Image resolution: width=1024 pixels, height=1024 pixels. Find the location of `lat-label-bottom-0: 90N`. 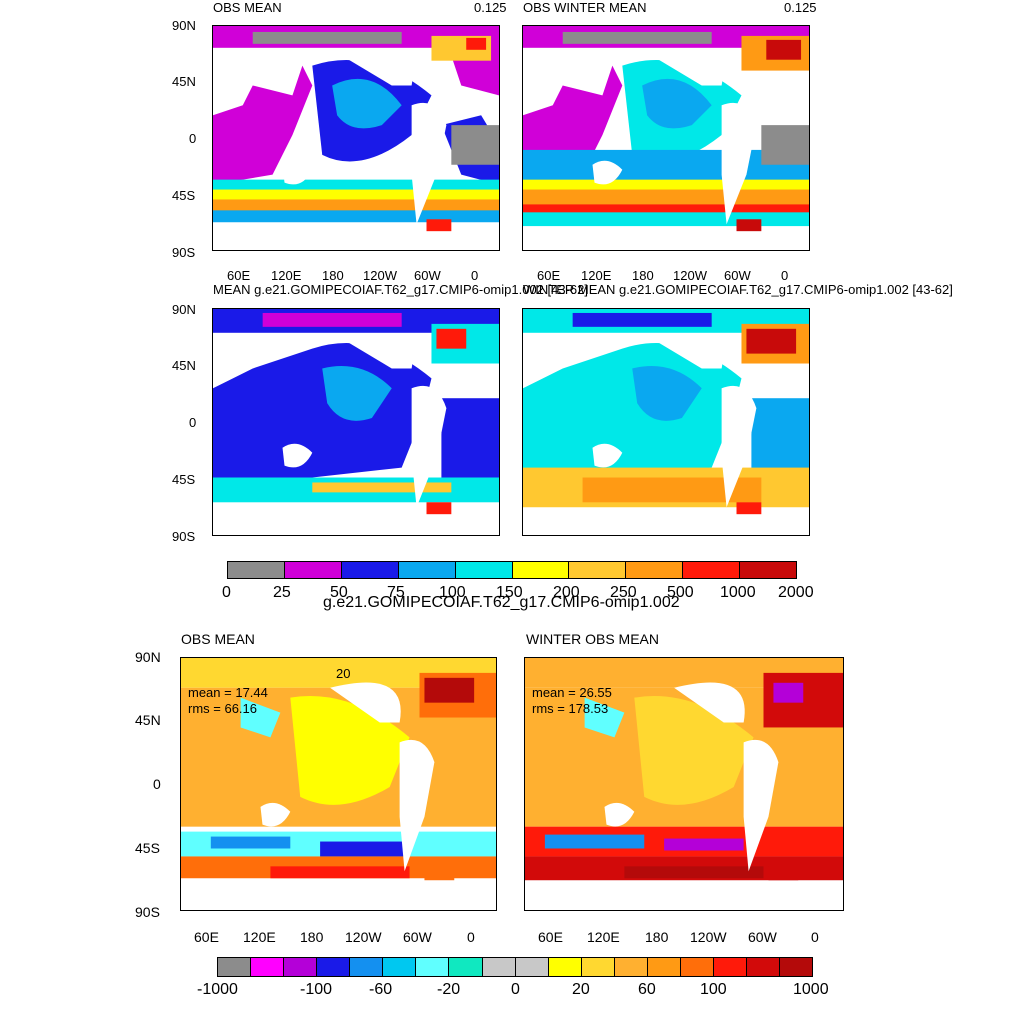

lat-label-bottom-0: 90N is located at coordinates (148, 657).